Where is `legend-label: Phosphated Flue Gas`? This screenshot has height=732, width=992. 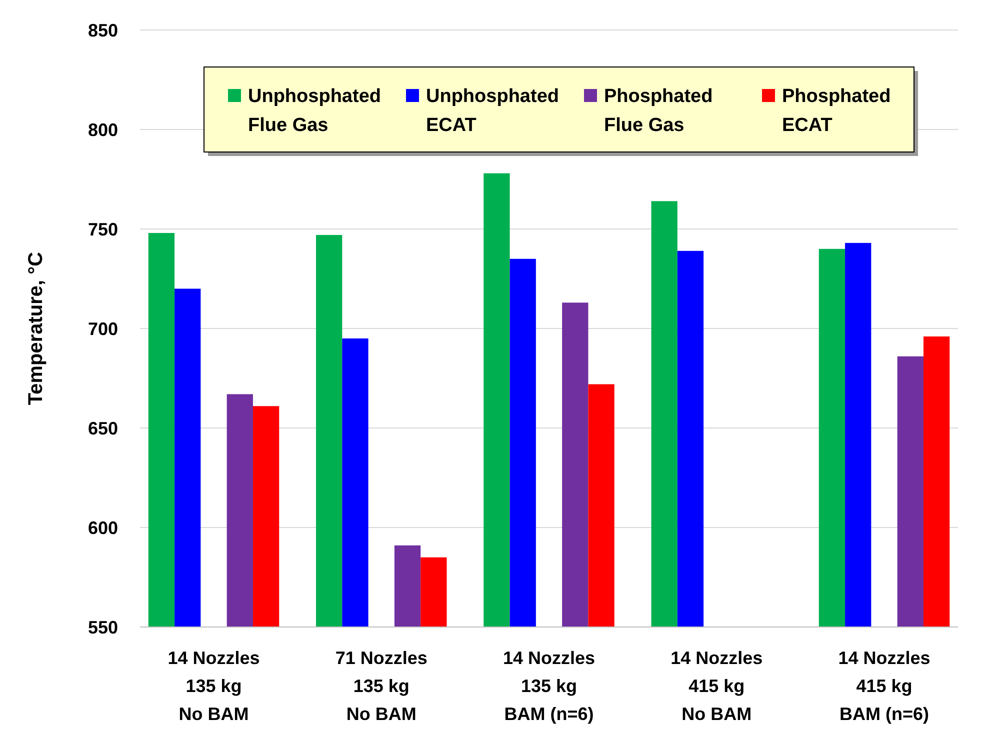
legend-label: Phosphated Flue Gas is located at coordinates (658, 111).